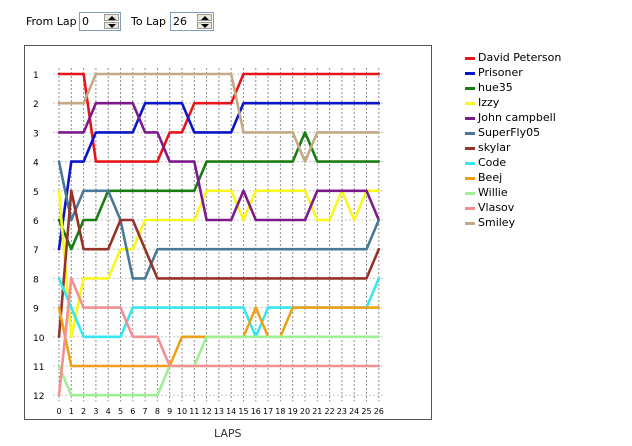  I want to click on x-tick-label: 20, so click(305, 411).